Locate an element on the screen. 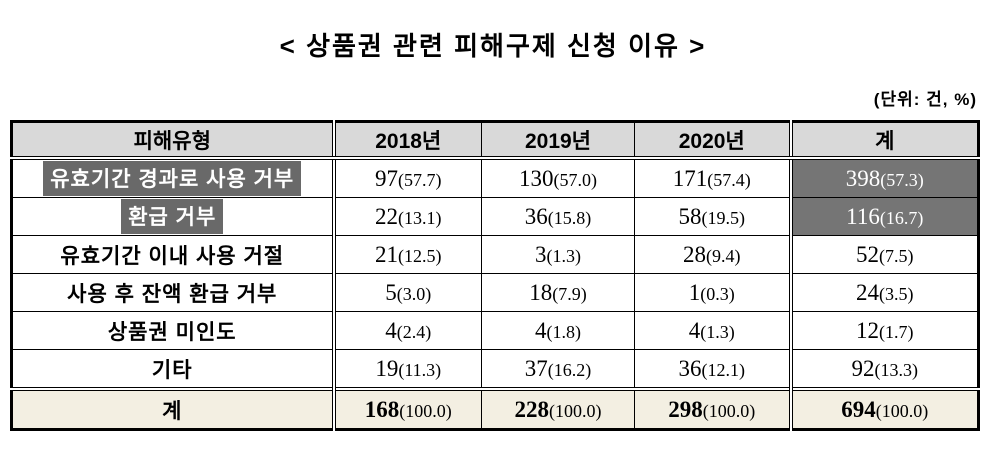 This screenshot has height=452, width=986. damage-type-cell: 유효기간 경과로 사용 거부 is located at coordinates (172, 177).